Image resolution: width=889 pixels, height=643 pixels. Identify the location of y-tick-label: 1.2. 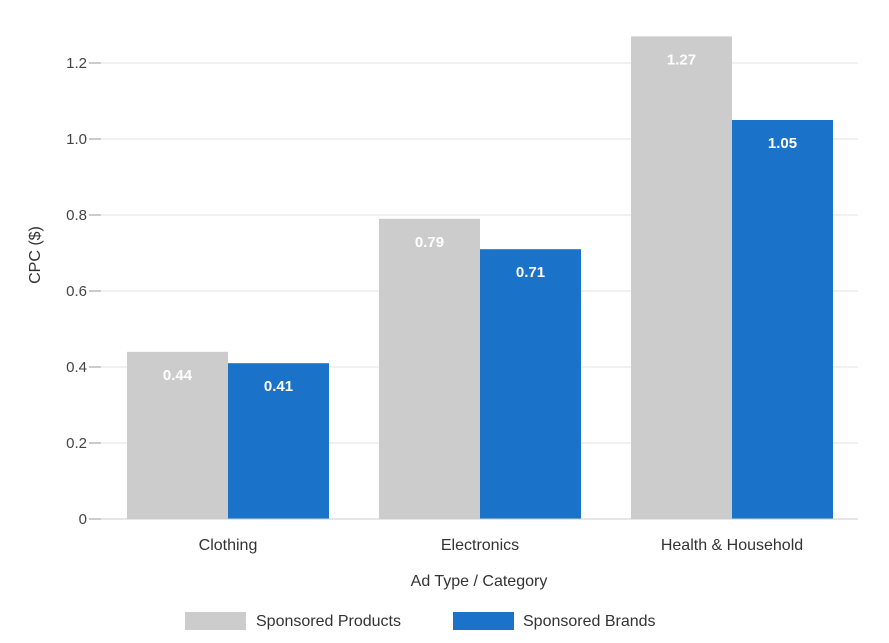
(76, 63).